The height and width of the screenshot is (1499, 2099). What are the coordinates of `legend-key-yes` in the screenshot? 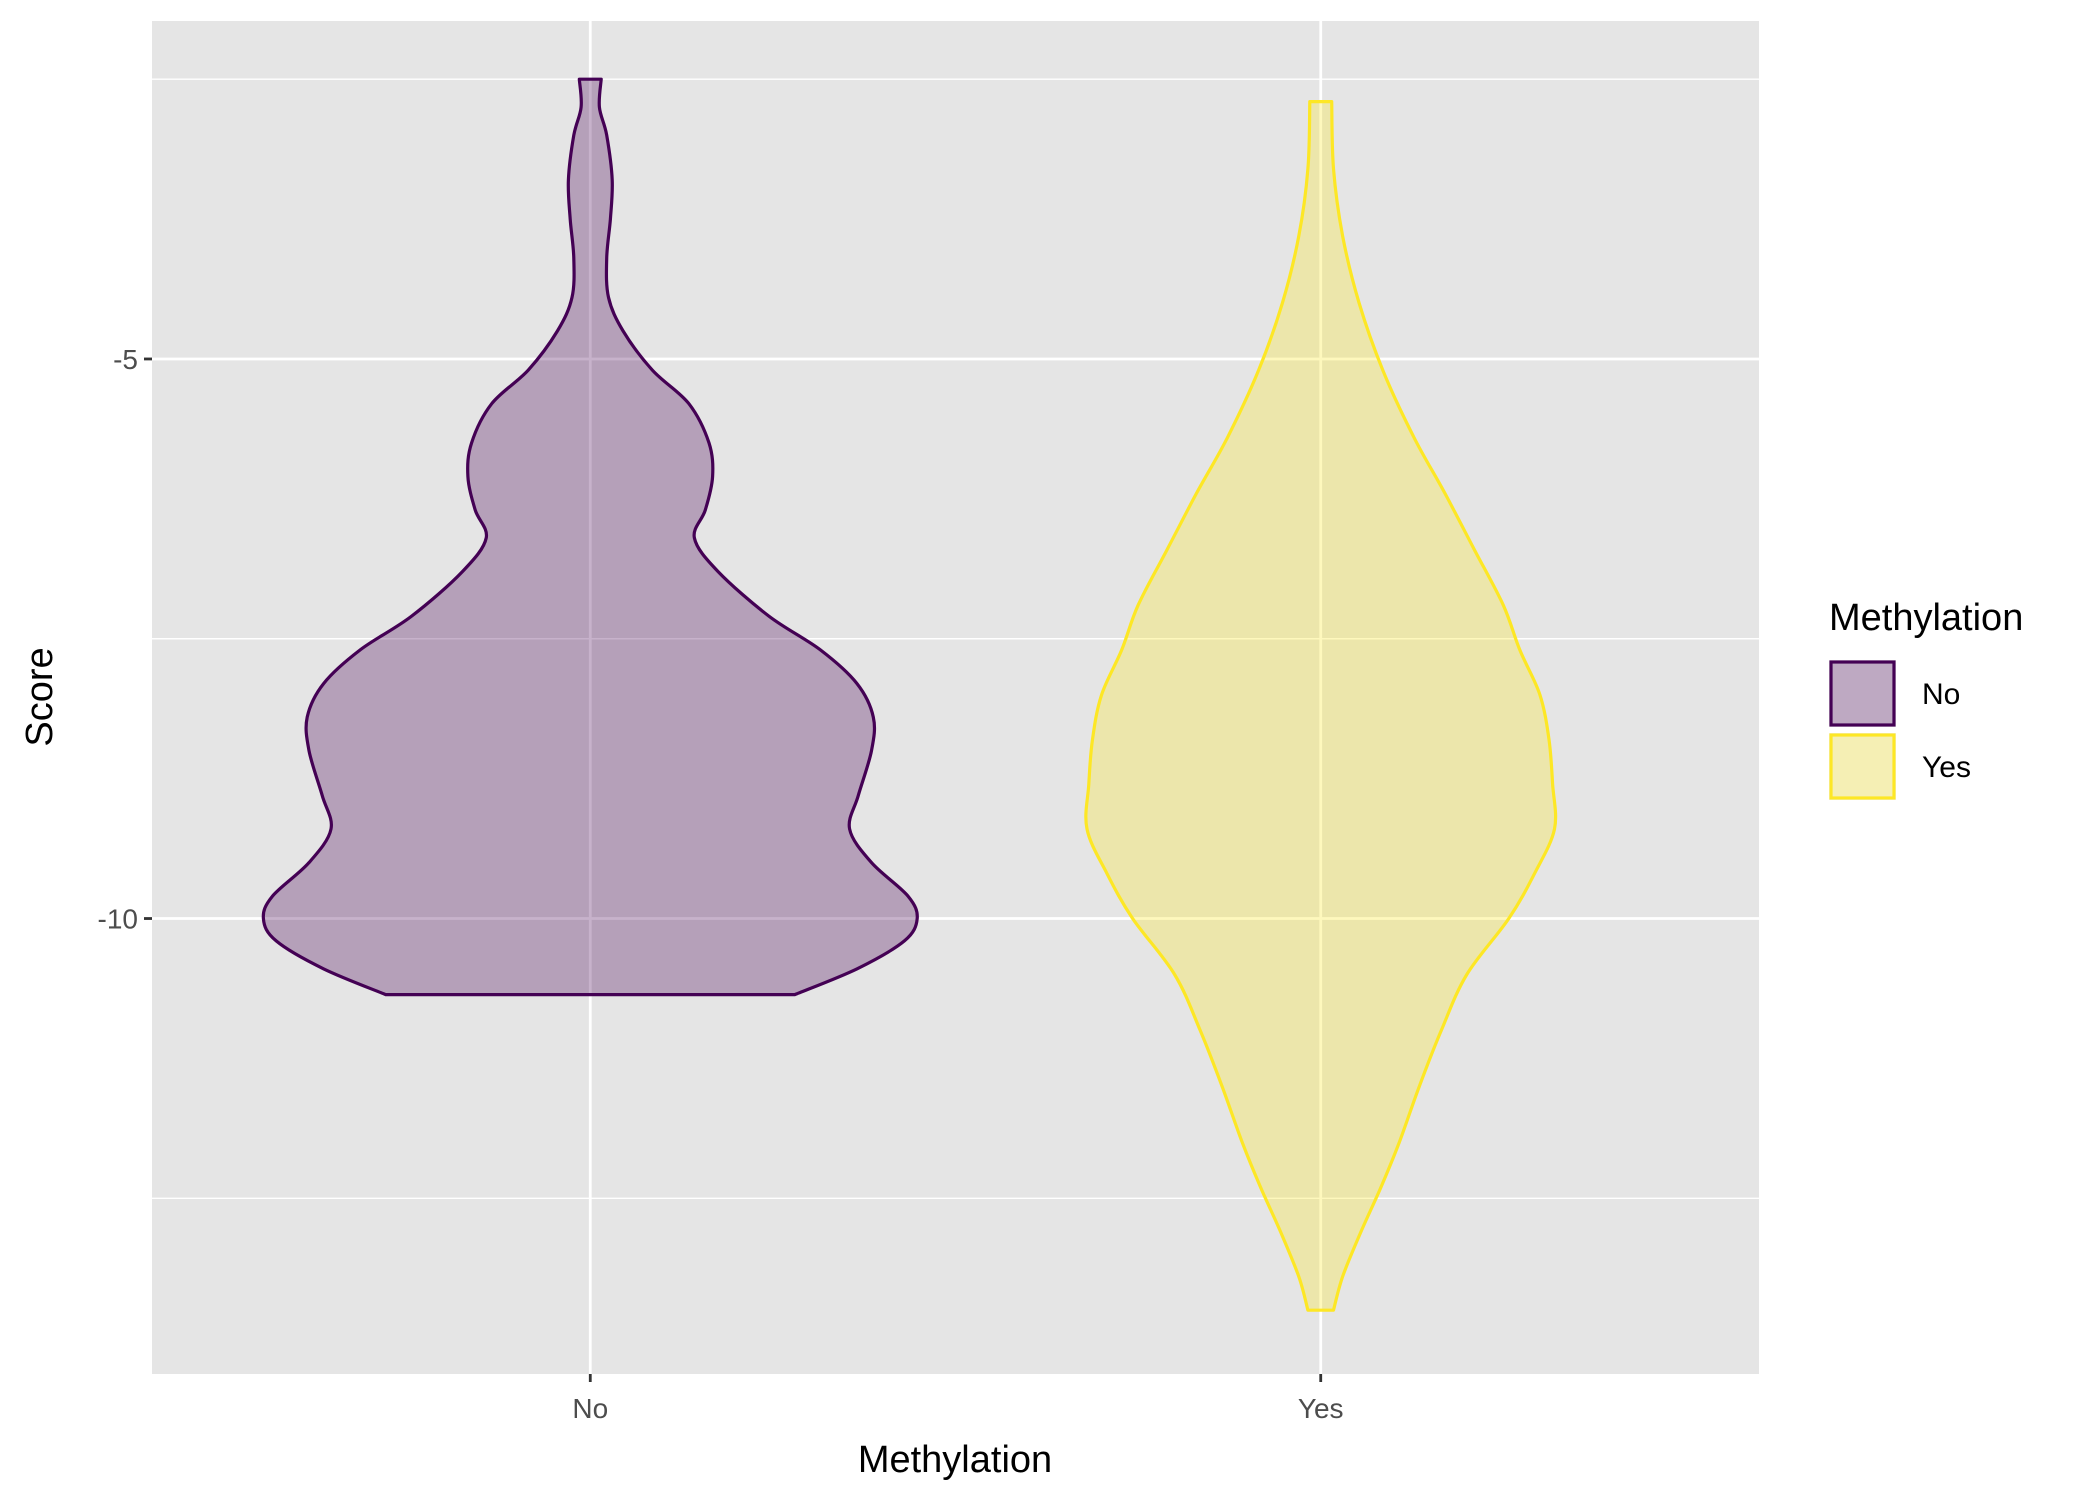 It's located at (1862, 766).